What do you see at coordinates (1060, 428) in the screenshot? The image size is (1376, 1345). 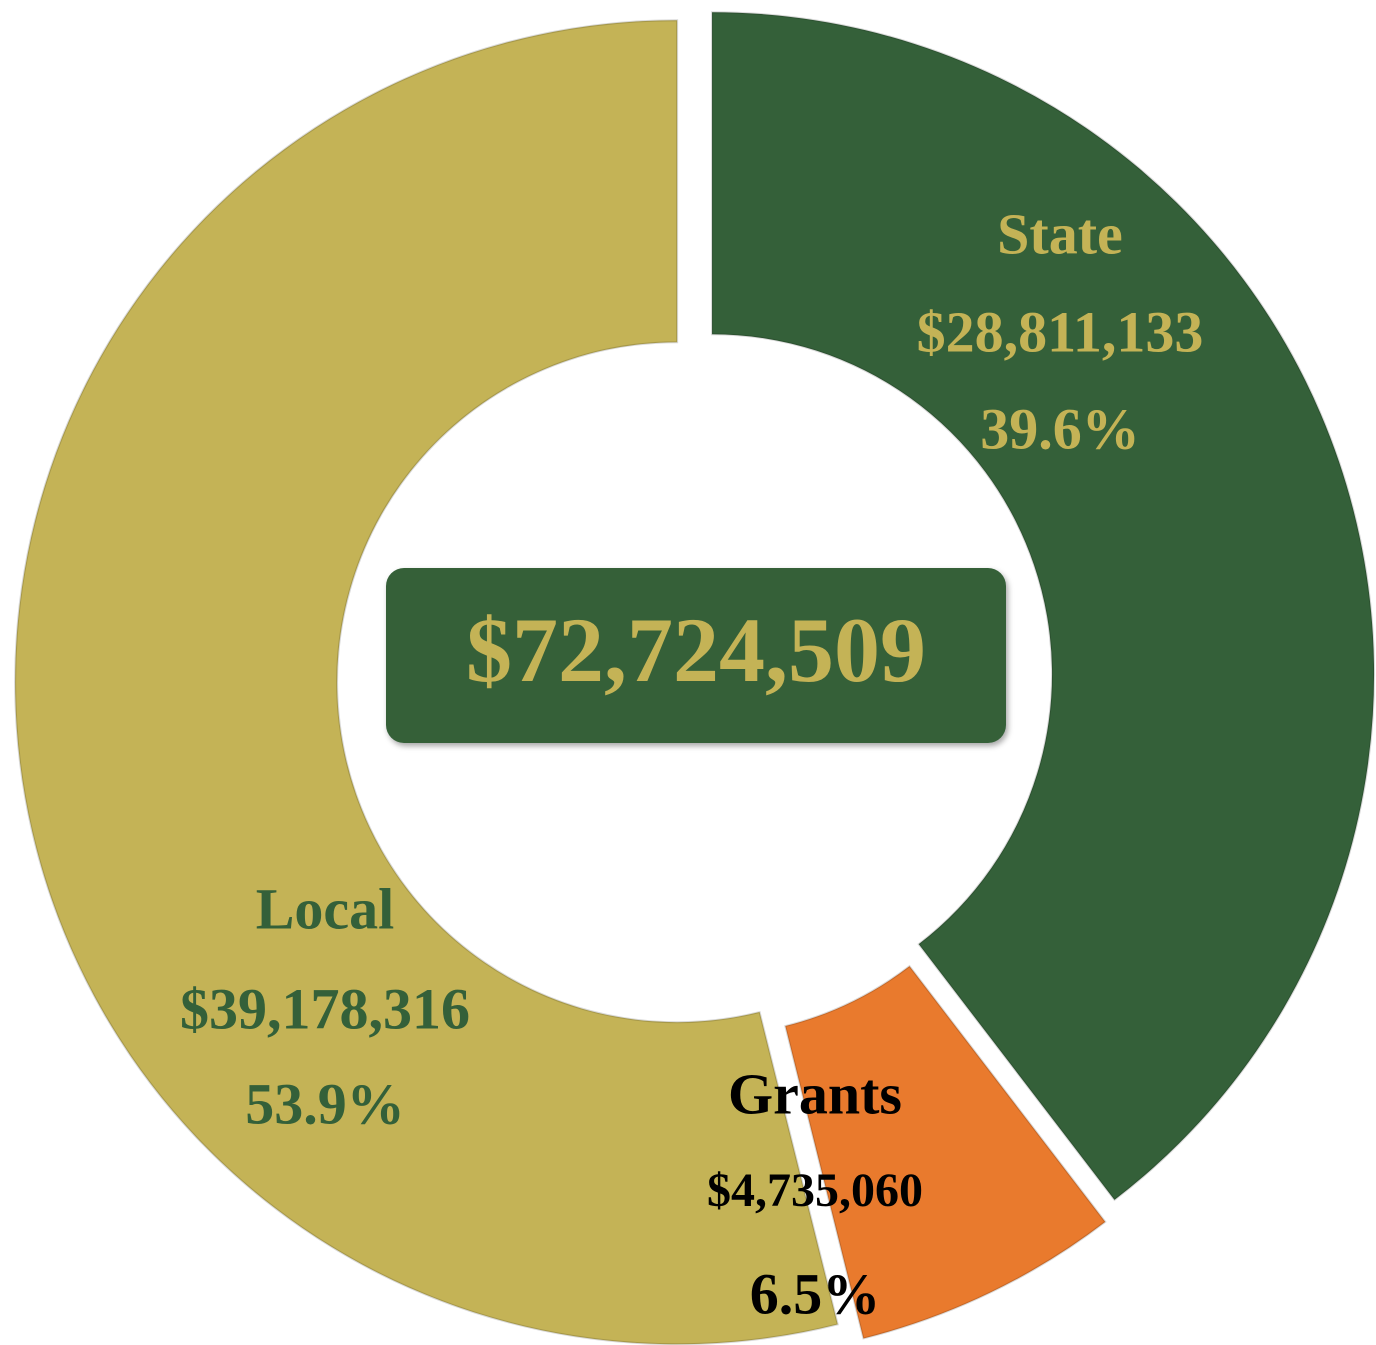 I see `slice-percent: 39.6%` at bounding box center [1060, 428].